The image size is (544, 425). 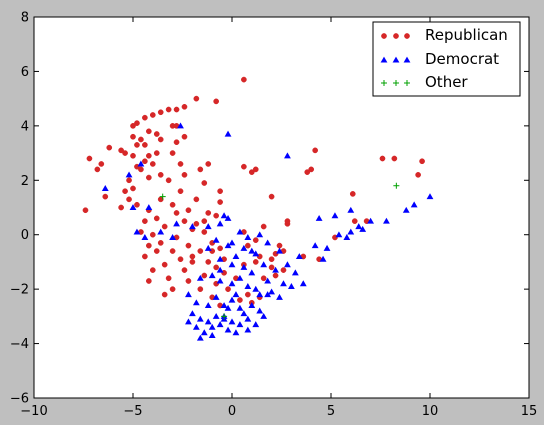 What do you see at coordinates (25, 235) in the screenshot?
I see `y-tick-label: 0` at bounding box center [25, 235].